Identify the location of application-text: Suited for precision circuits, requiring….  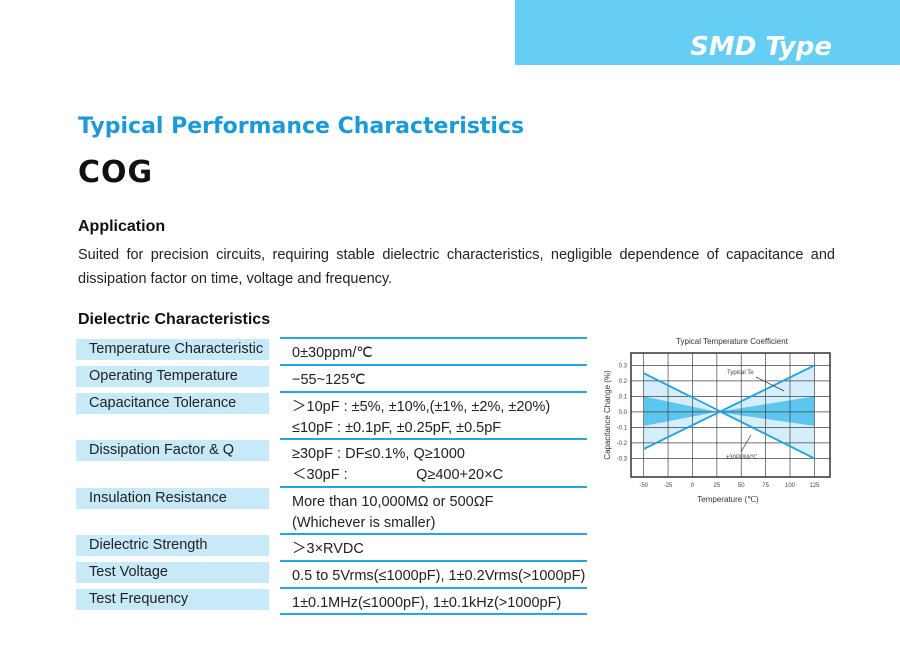
(456, 267).